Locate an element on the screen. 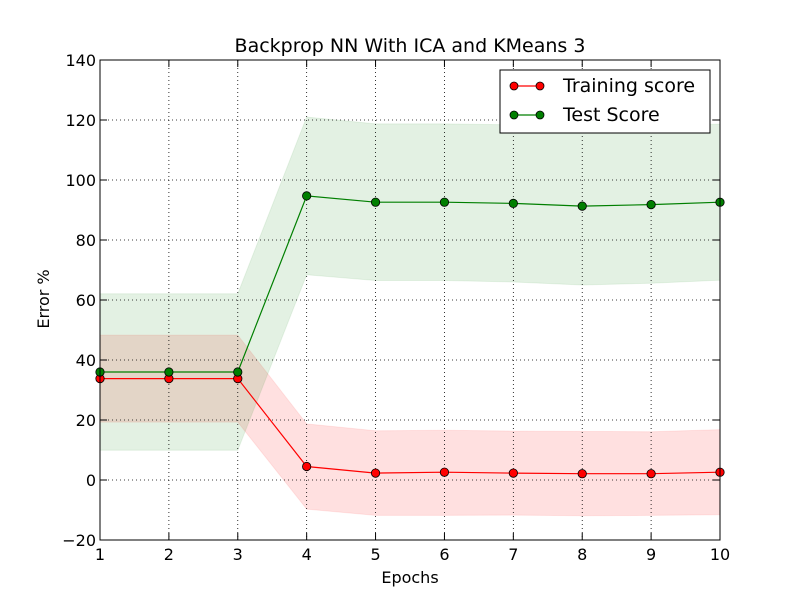  y-axis-label: Error % is located at coordinates (43, 298).